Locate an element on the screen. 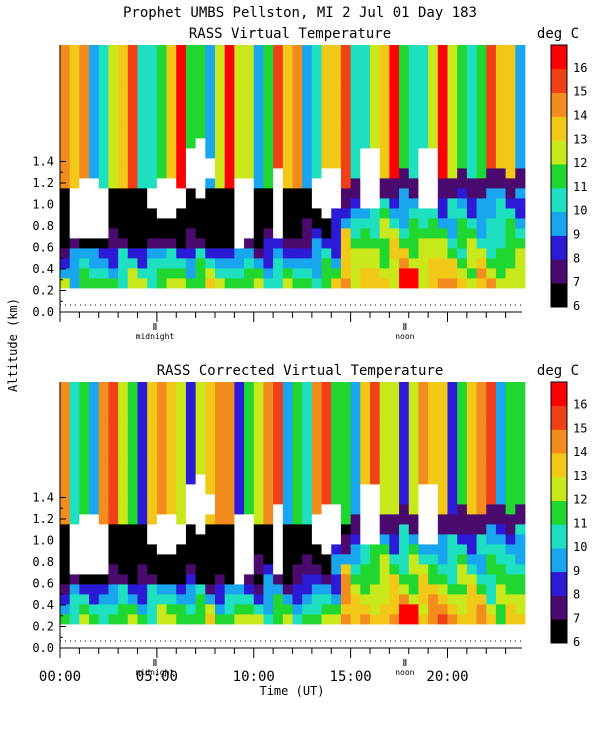  y-tick-label: 0.6 is located at coordinates (43, 248).